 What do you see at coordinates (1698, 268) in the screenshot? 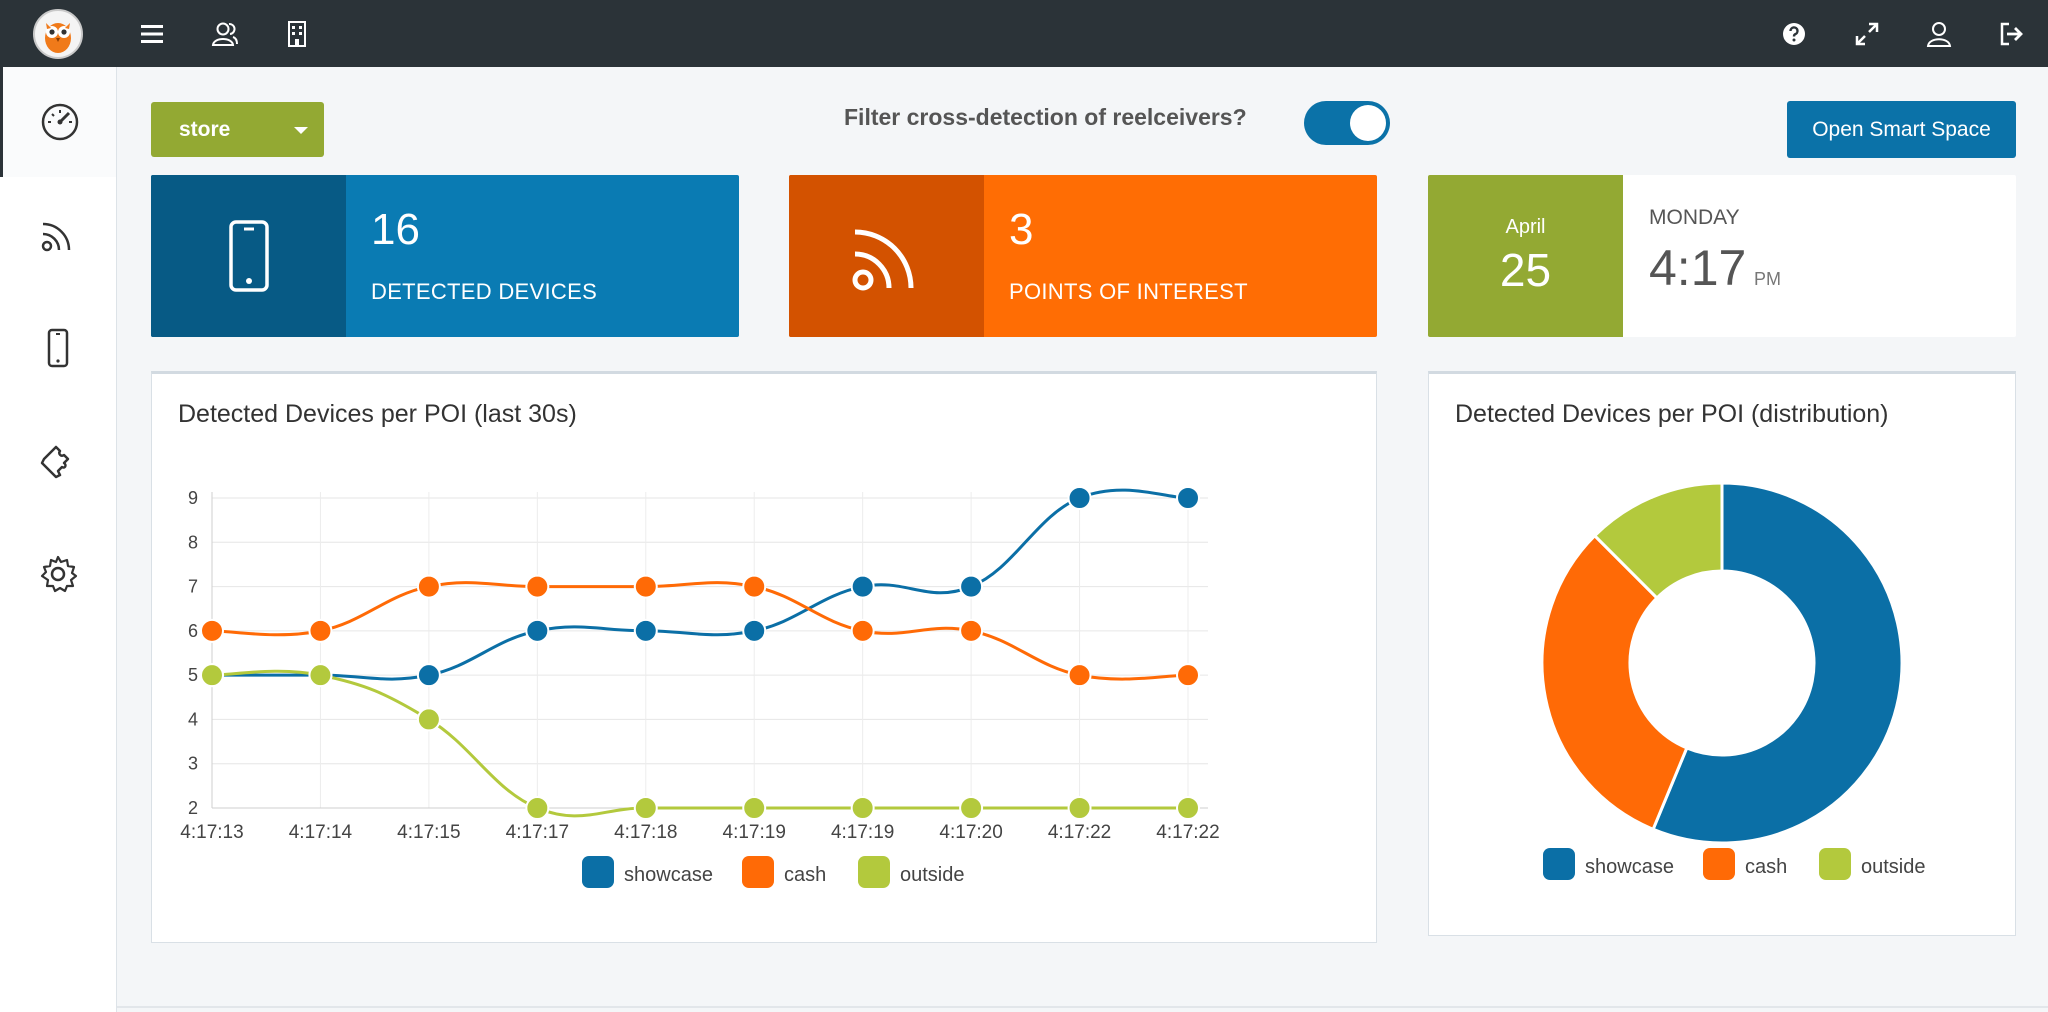
I see `clock-time: 4:17` at bounding box center [1698, 268].